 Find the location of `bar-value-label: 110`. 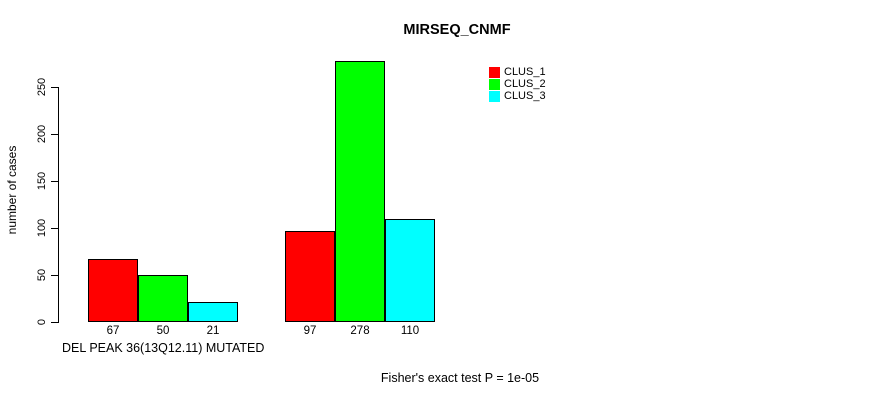

bar-value-label: 110 is located at coordinates (410, 331).